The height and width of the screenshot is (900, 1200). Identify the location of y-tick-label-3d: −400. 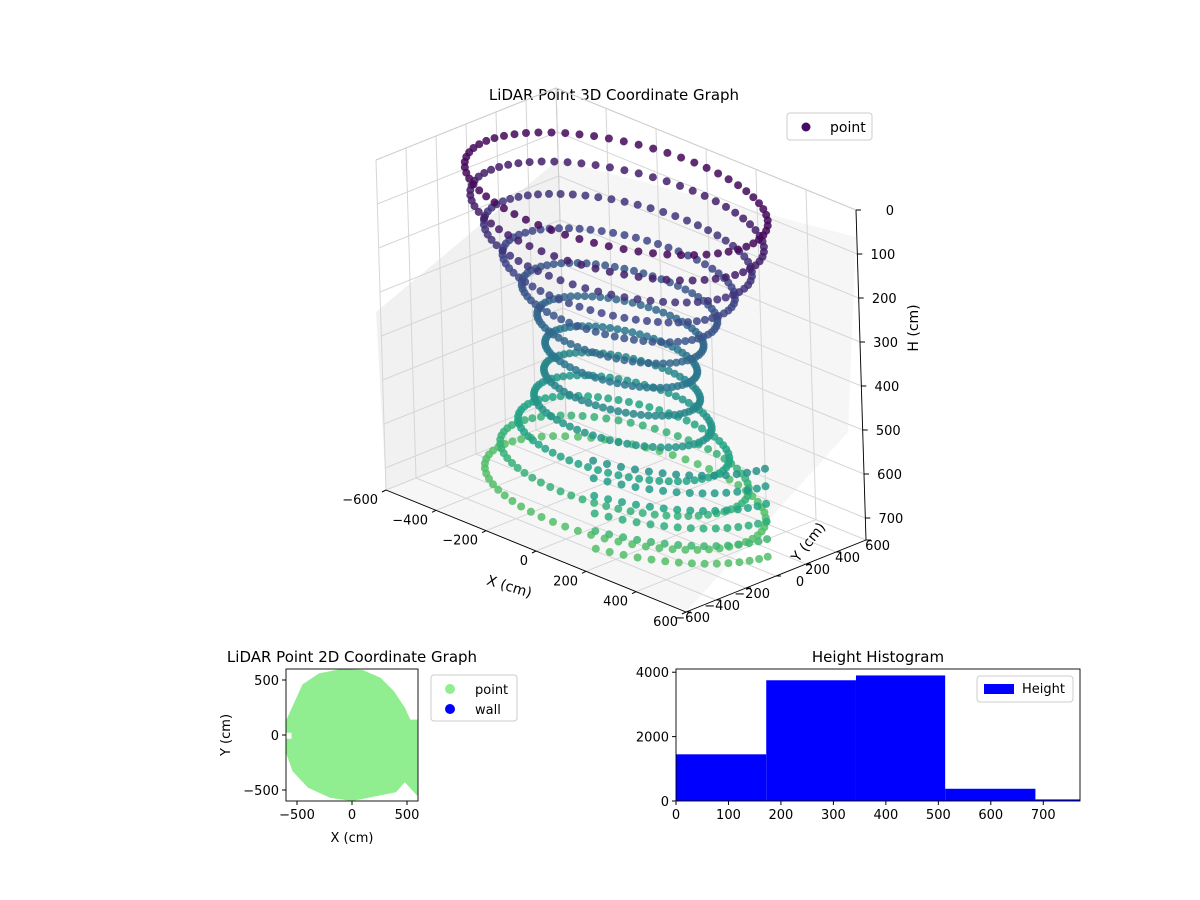
(722, 606).